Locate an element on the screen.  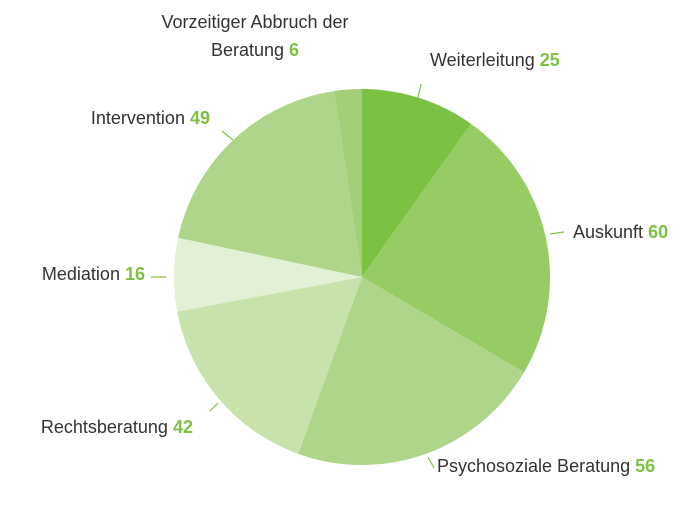
value-label: 42 is located at coordinates (182, 427).